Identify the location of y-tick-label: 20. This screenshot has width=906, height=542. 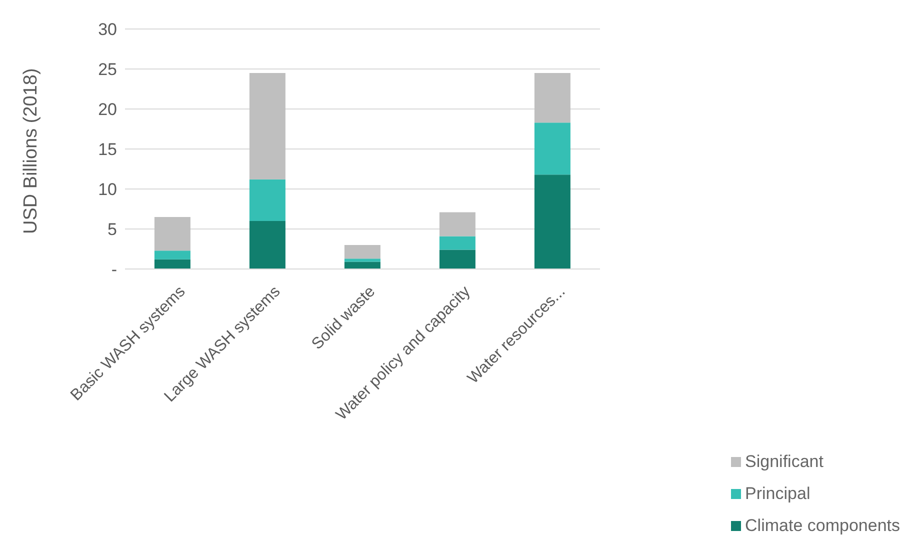
(107, 110).